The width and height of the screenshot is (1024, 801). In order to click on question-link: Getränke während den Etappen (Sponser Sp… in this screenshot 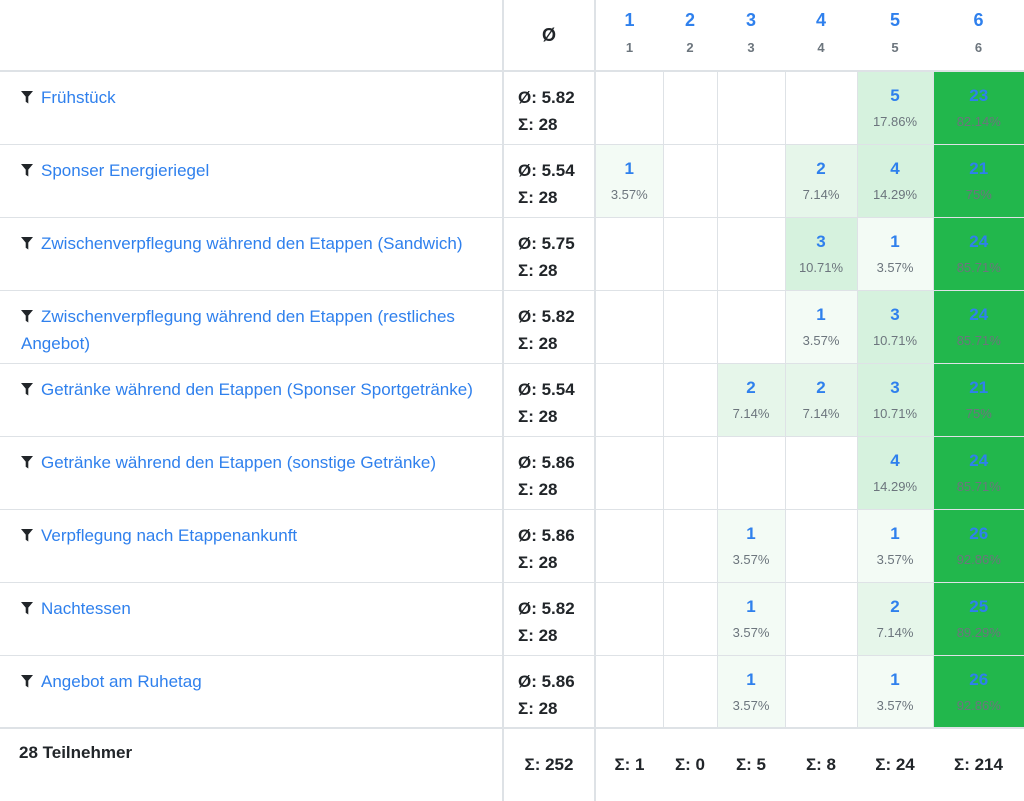, I will do `click(257, 389)`.